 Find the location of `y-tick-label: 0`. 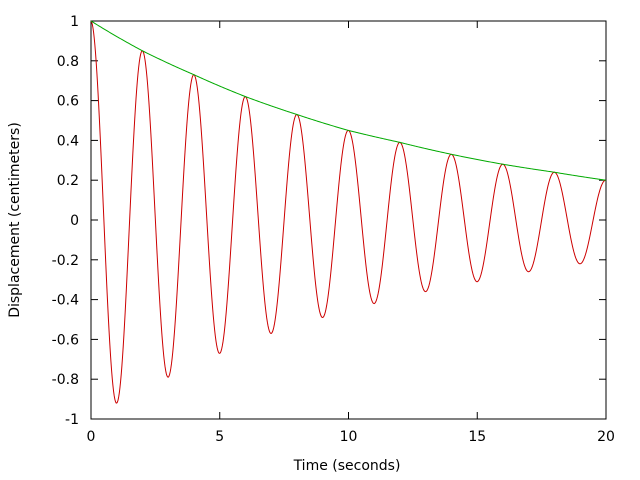

y-tick-label: 0 is located at coordinates (74, 221).